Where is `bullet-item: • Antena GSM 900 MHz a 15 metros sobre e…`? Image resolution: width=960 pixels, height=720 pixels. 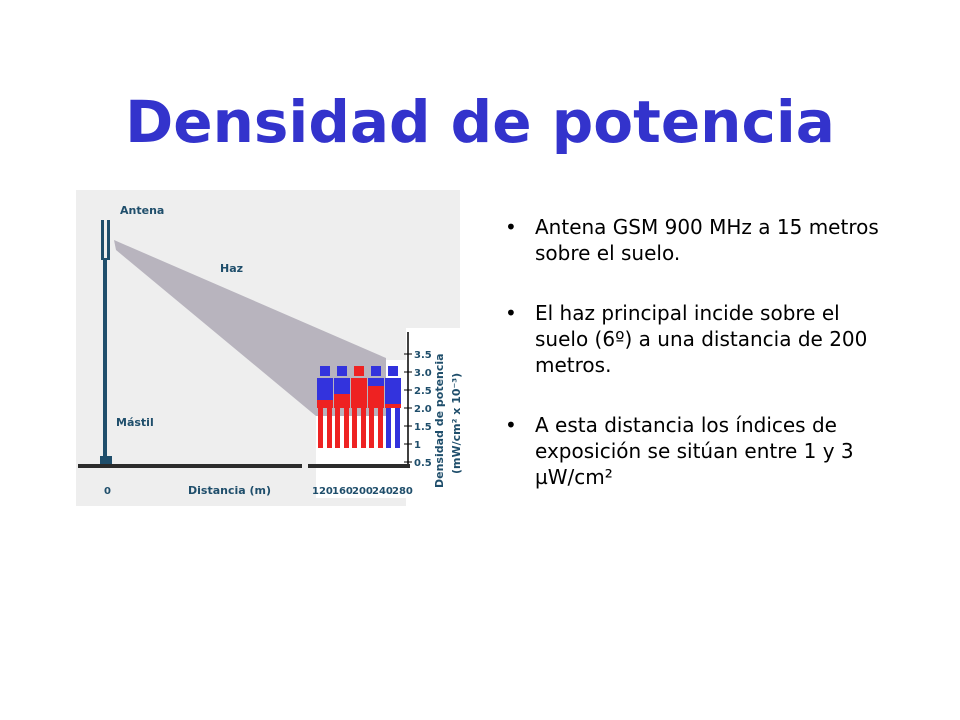 bullet-item: • Antena GSM 900 MHz a 15 metros sobre e… is located at coordinates (695, 240).